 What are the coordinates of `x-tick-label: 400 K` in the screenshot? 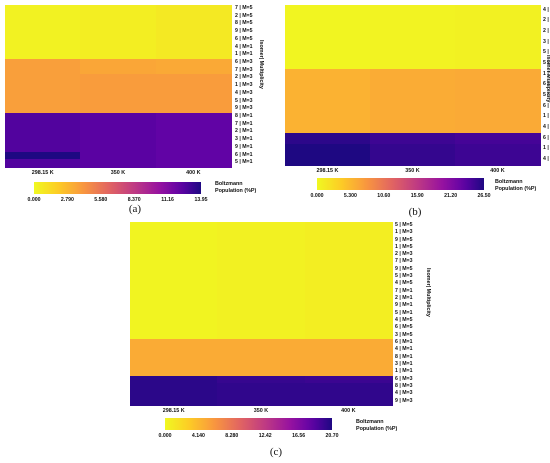 It's located at (348, 411).